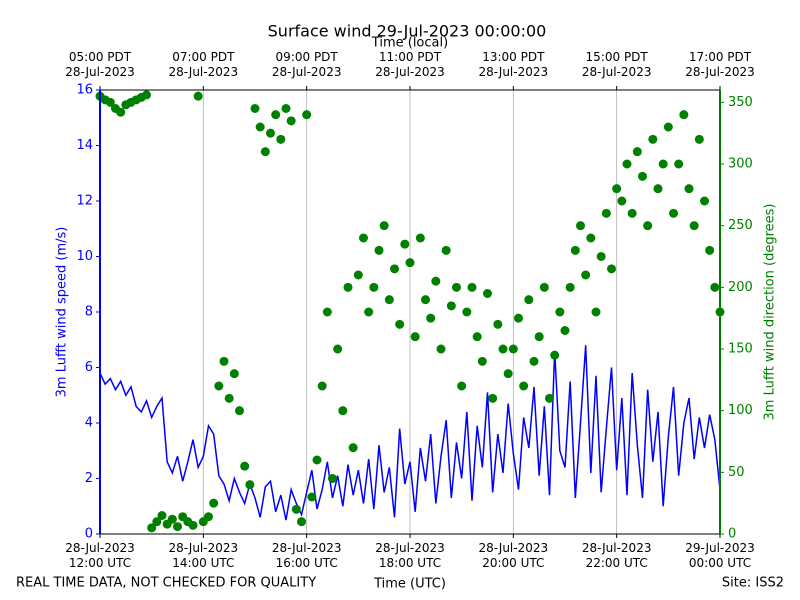  What do you see at coordinates (306, 555) in the screenshot?
I see `x-tick-label: 28-Jul-2023 16:00 UTC` at bounding box center [306, 555].